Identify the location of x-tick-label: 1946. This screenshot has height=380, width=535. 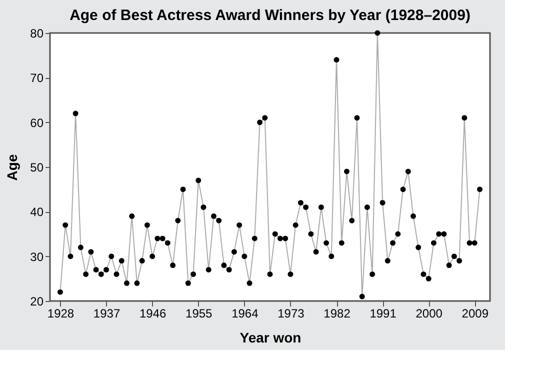
(152, 313).